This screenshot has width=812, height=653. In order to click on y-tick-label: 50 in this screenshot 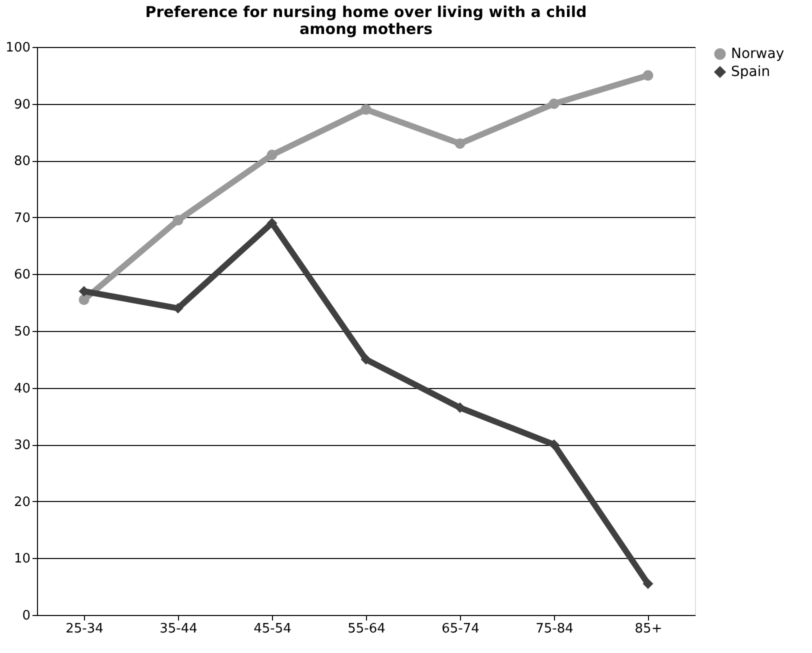, I will do `click(22, 332)`.